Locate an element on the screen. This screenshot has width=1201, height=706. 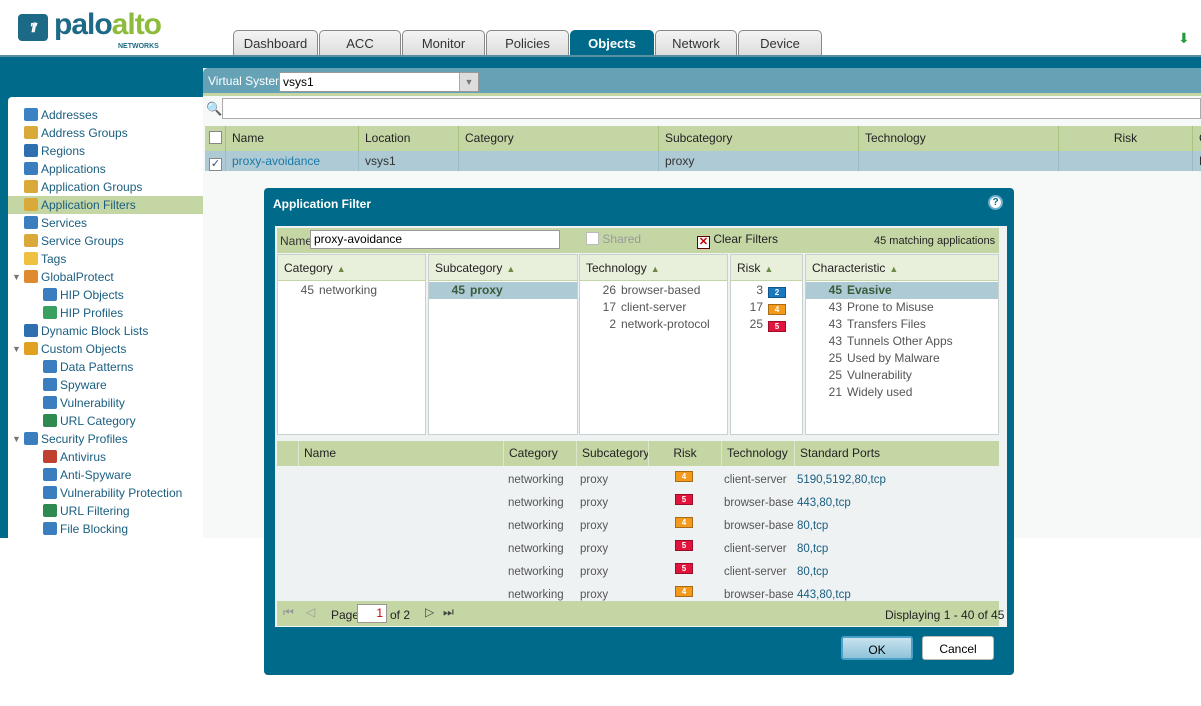
name-input: proxy-avoidance is located at coordinates (435, 239).